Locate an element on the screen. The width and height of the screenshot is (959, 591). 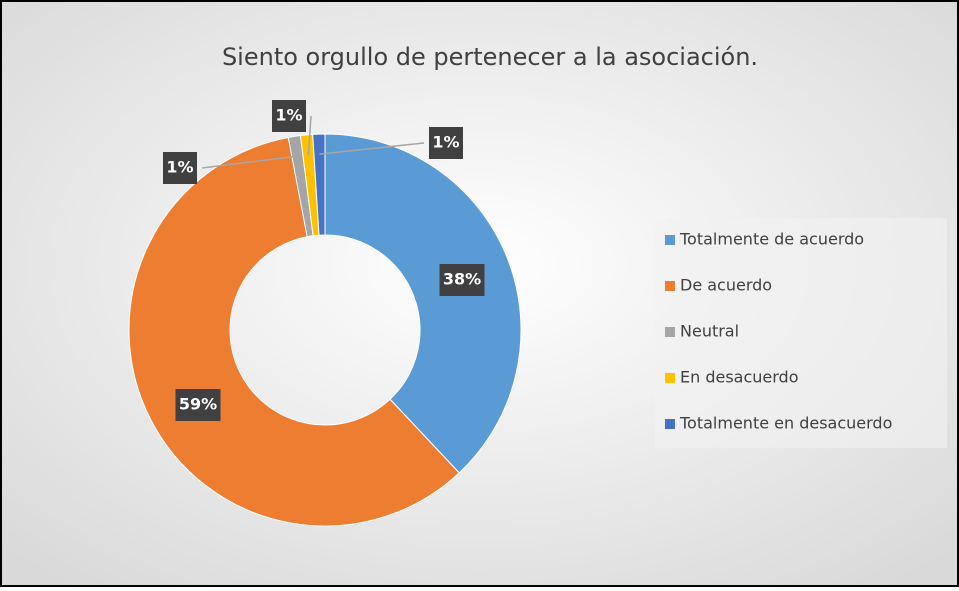
data-label: 38% is located at coordinates (462, 279).